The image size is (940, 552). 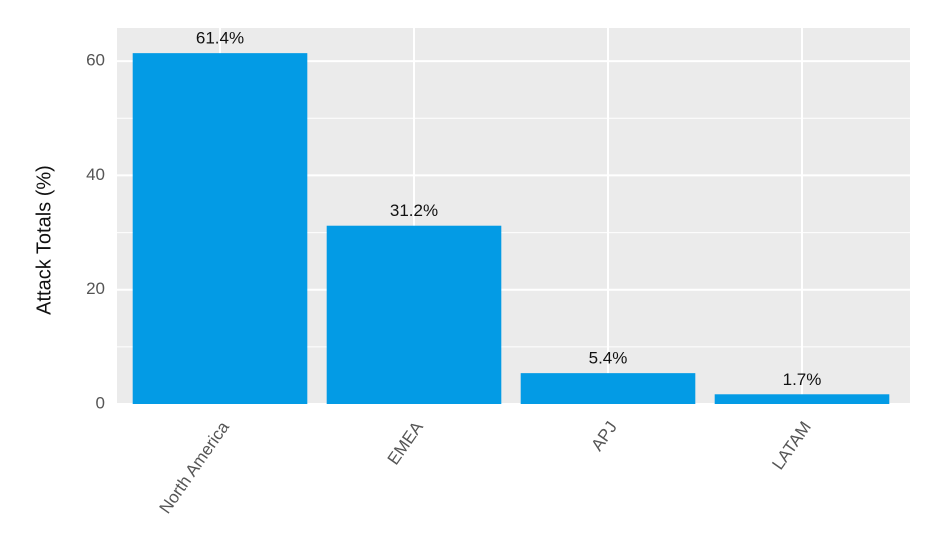 I want to click on value-label: 31.2%, so click(x=414, y=210).